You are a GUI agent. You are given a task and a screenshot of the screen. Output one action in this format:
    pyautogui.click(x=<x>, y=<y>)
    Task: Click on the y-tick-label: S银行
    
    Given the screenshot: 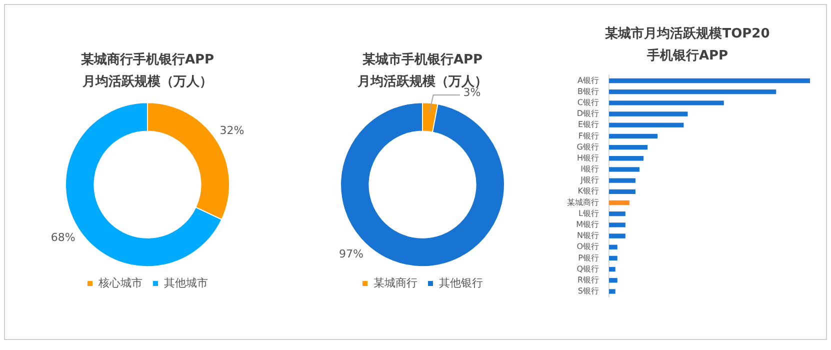 What is the action you would take?
    pyautogui.click(x=588, y=291)
    